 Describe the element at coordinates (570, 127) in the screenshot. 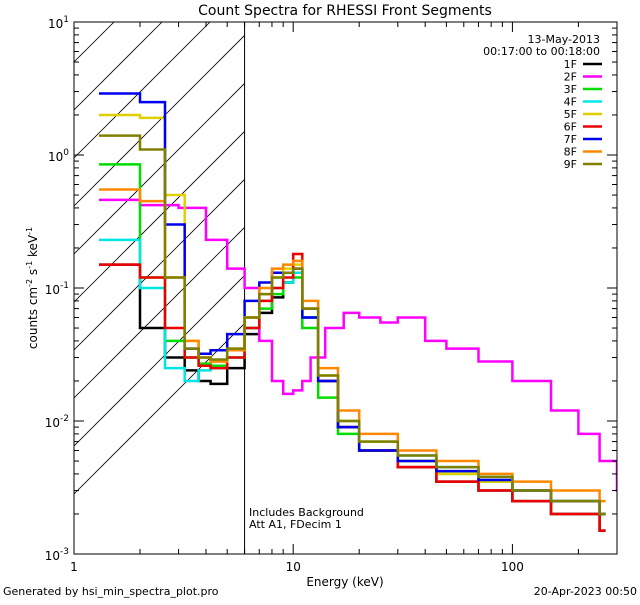

I see `legend-label: 6F` at that location.